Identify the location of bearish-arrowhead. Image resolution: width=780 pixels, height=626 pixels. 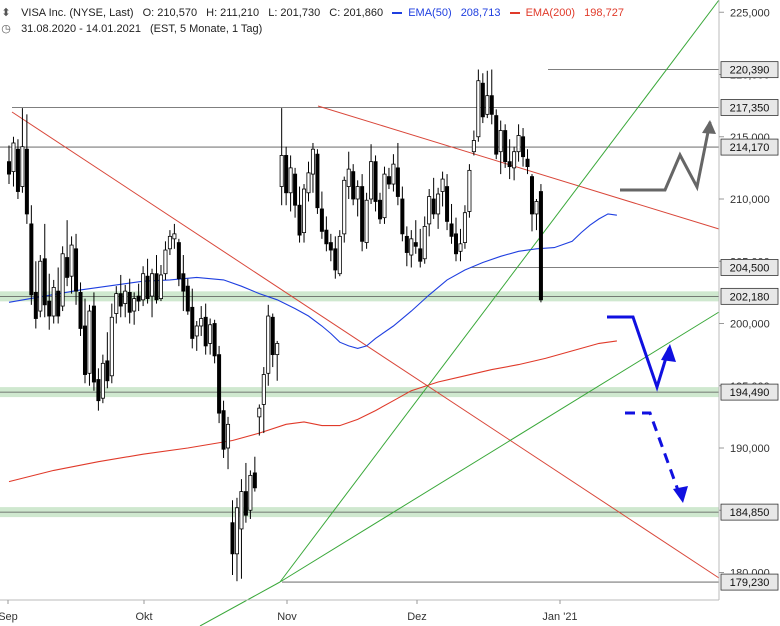
(680, 494).